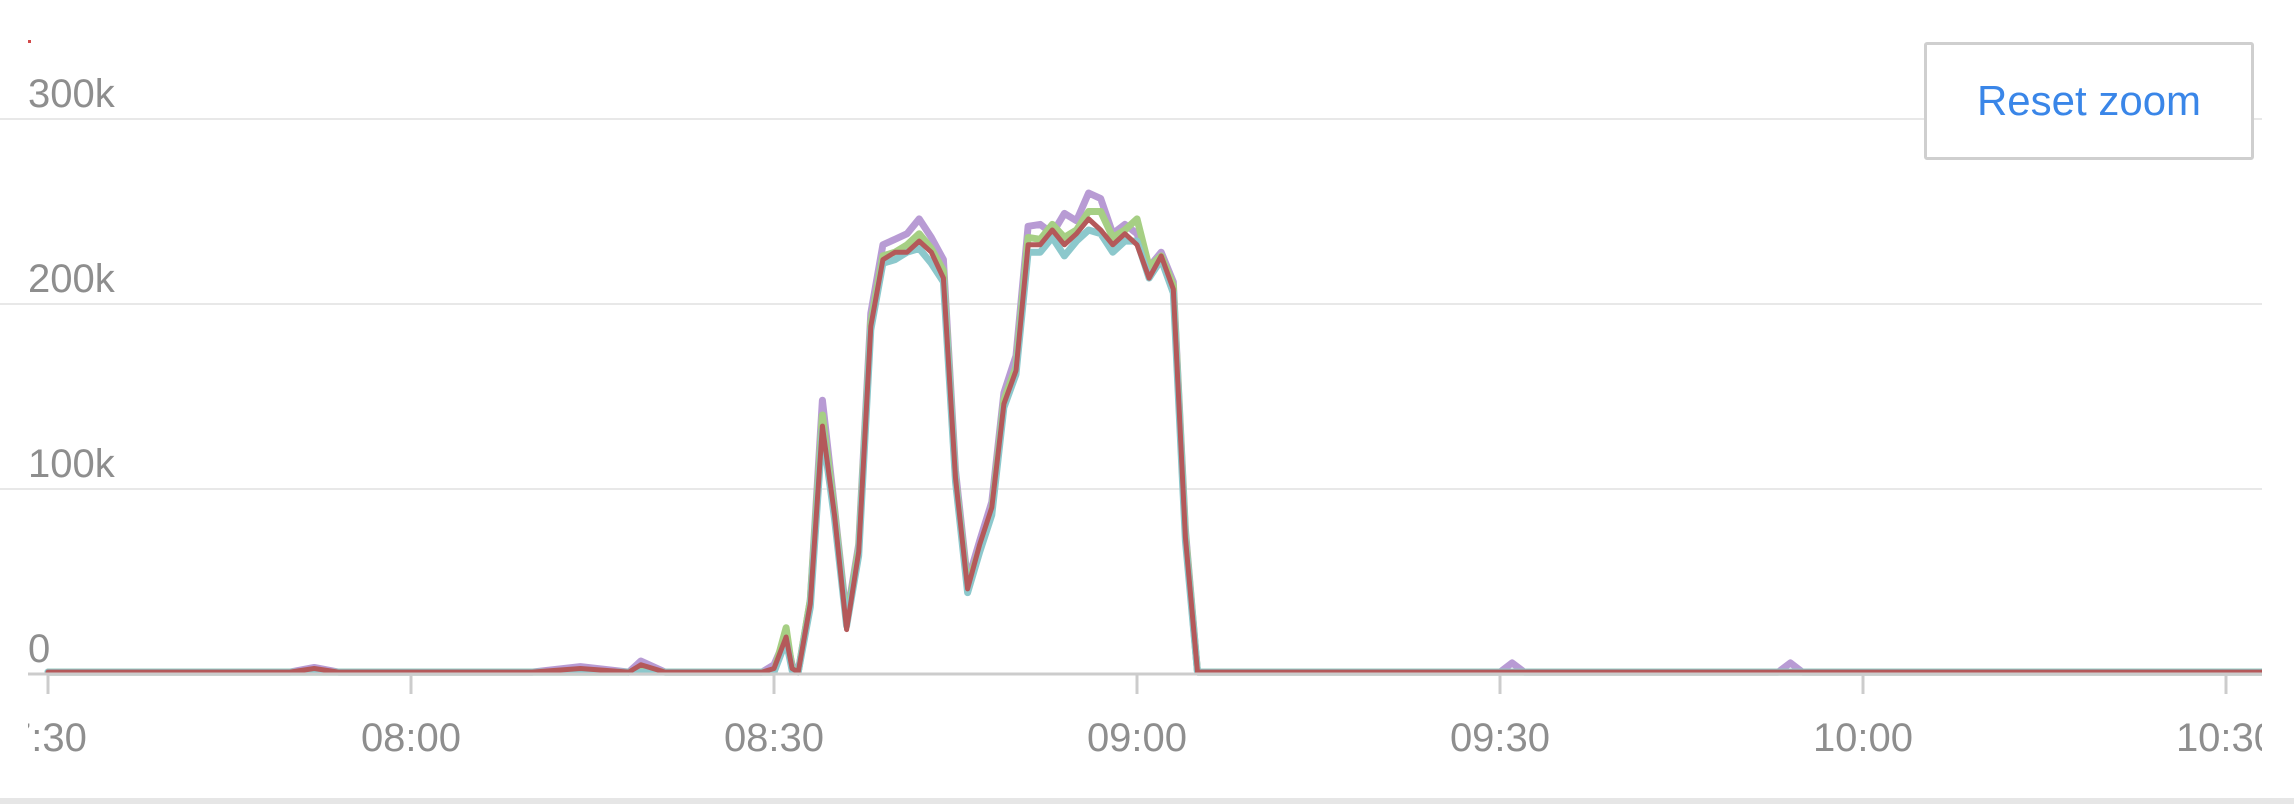  What do you see at coordinates (411, 738) in the screenshot?
I see `x-tick-label: 08:00` at bounding box center [411, 738].